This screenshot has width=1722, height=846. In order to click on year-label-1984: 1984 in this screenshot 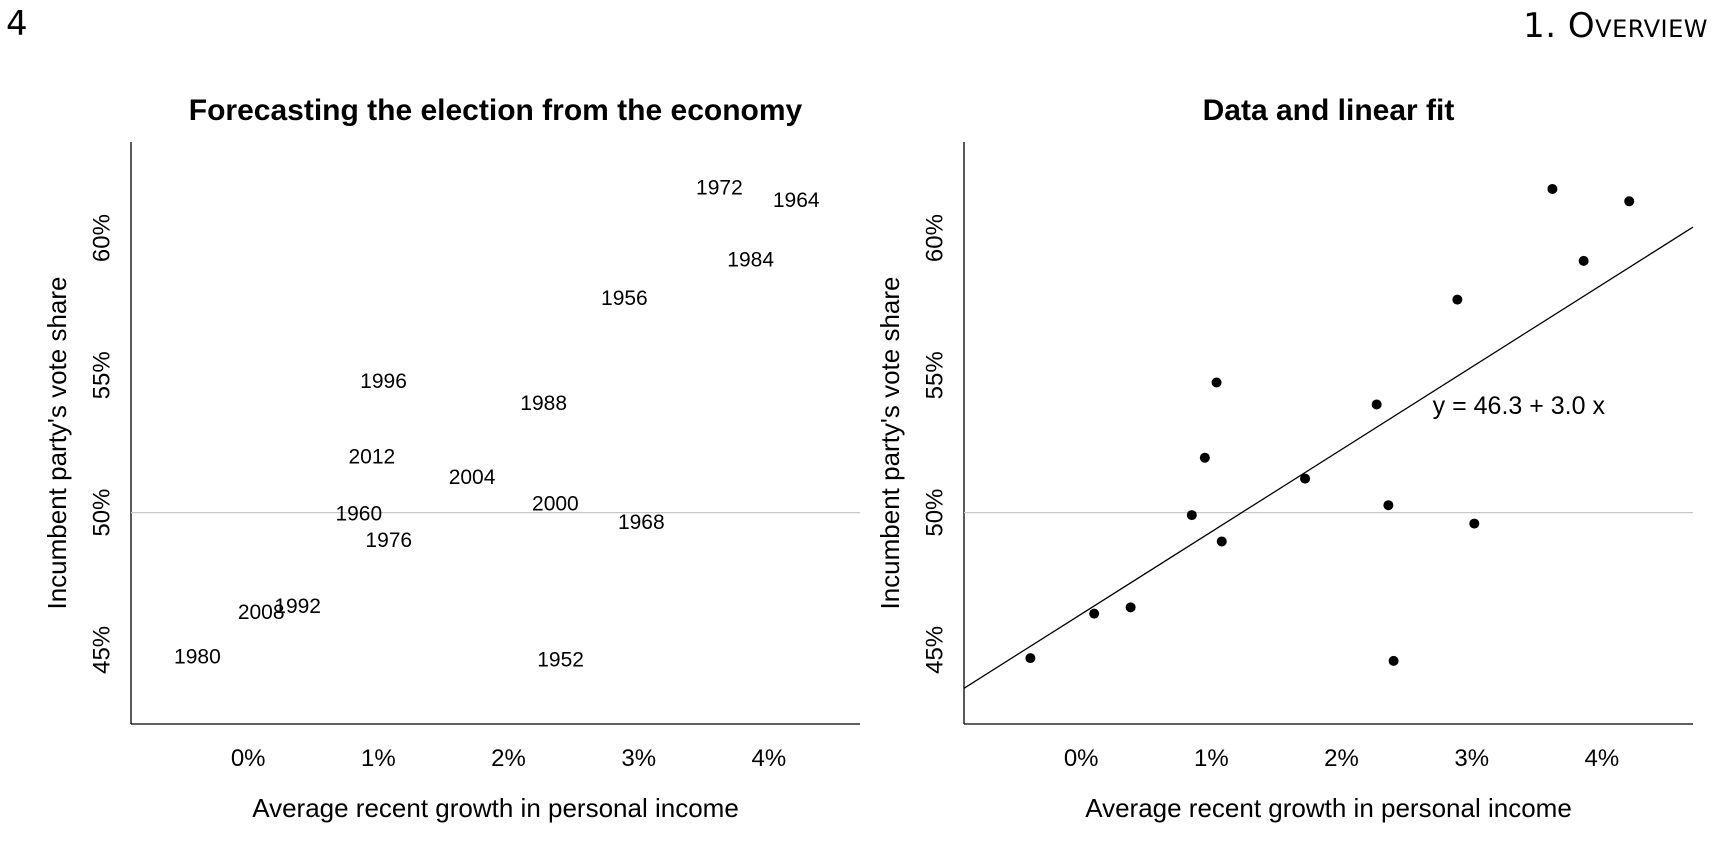, I will do `click(750, 259)`.